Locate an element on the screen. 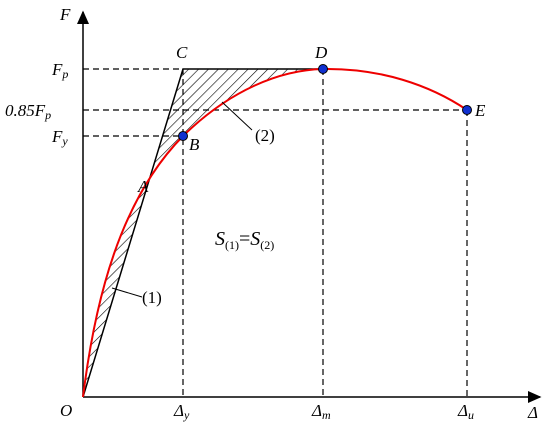 The image size is (550, 425). x-label: Δm is located at coordinates (321, 411).